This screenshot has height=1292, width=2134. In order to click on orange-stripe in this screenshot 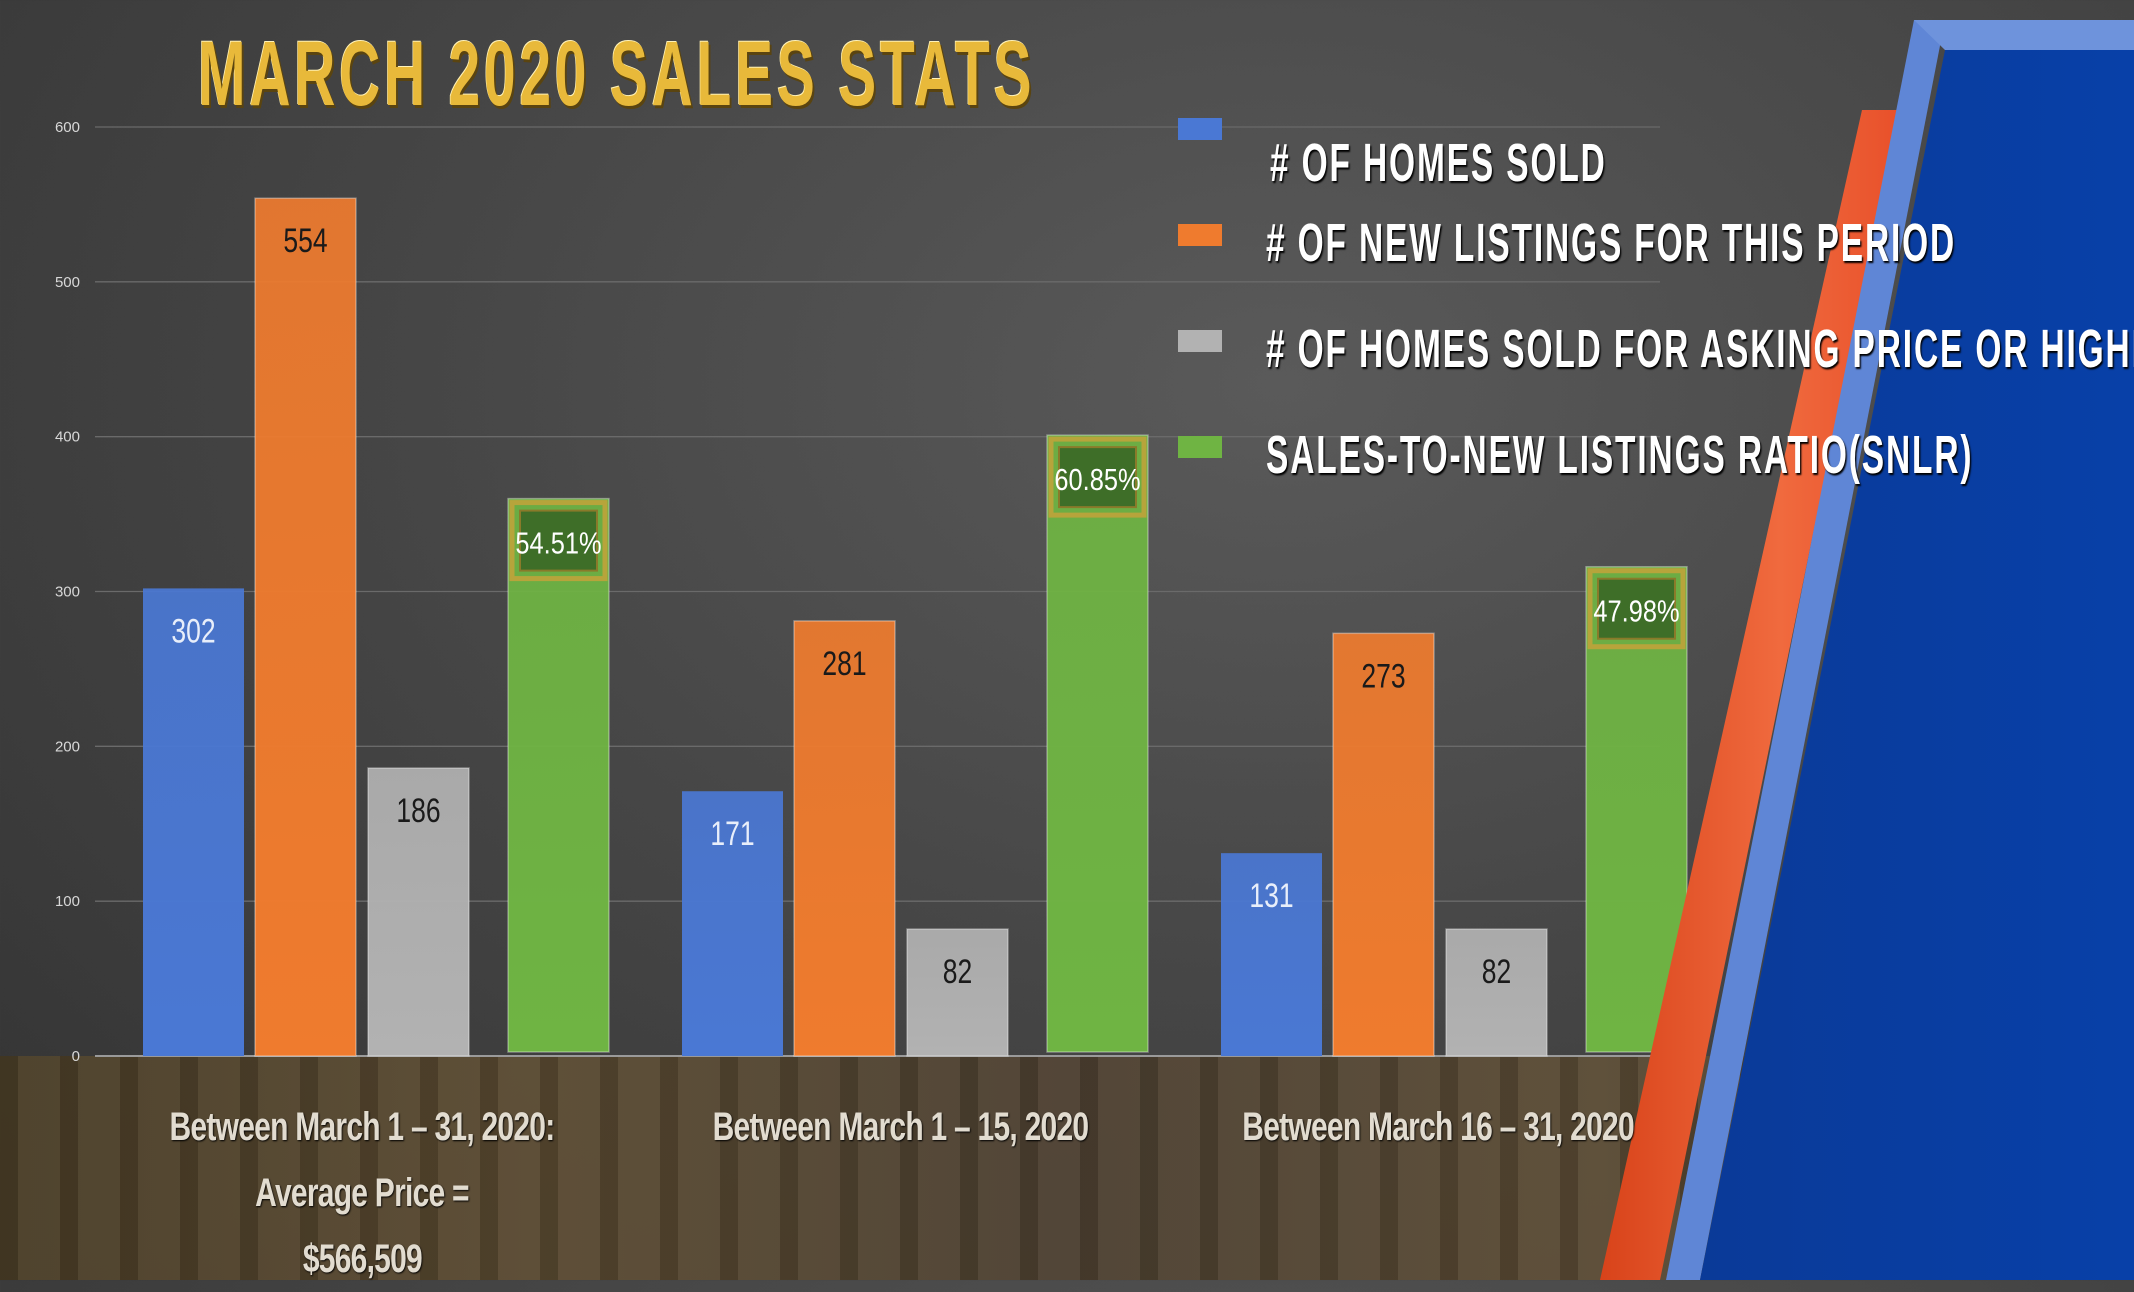, I will do `click(1750, 695)`.